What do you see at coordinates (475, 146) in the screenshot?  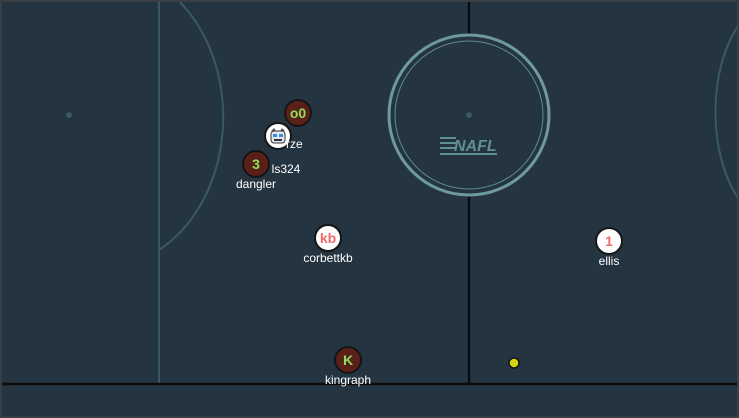 I see `league-logo-text: NAFL` at bounding box center [475, 146].